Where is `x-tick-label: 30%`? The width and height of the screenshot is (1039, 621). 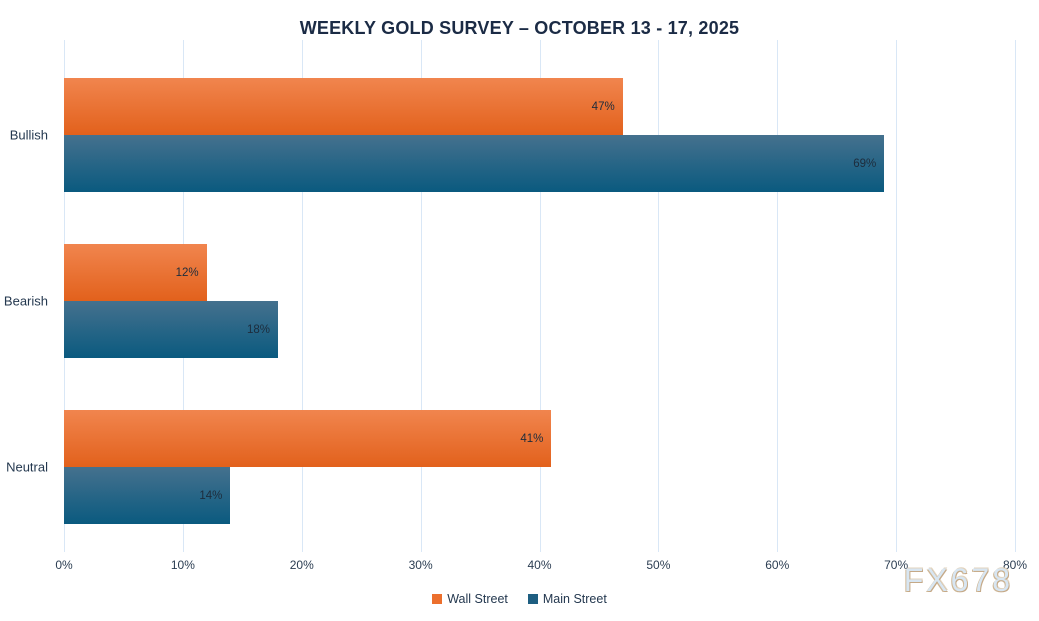 x-tick-label: 30% is located at coordinates (420, 565).